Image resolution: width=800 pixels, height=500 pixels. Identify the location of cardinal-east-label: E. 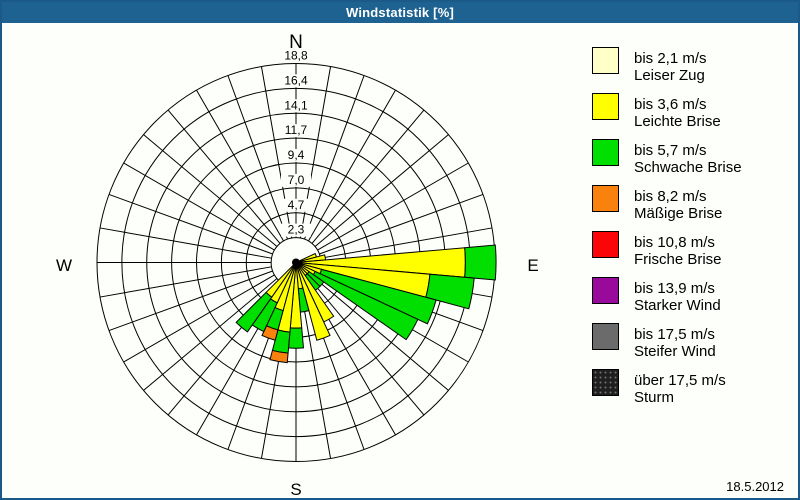
(533, 265).